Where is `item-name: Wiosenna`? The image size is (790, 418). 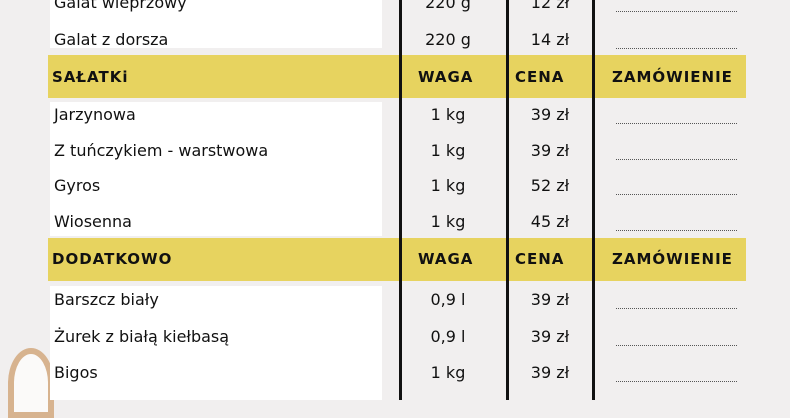
item-name: Wiosenna is located at coordinates (93, 221).